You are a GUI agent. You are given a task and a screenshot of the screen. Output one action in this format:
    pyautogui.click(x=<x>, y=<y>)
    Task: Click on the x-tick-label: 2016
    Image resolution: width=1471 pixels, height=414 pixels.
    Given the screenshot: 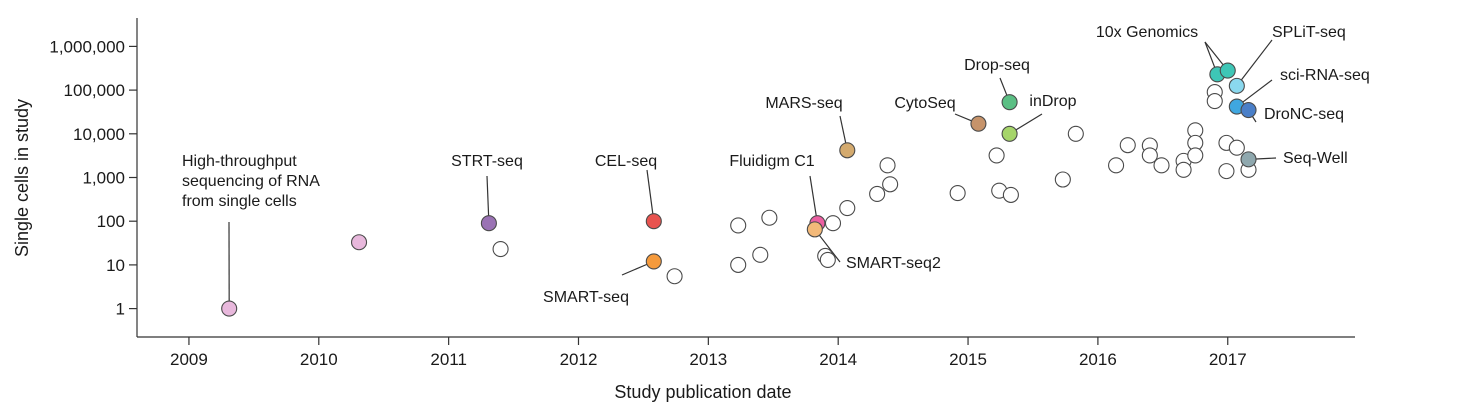 What is the action you would take?
    pyautogui.click(x=1098, y=359)
    